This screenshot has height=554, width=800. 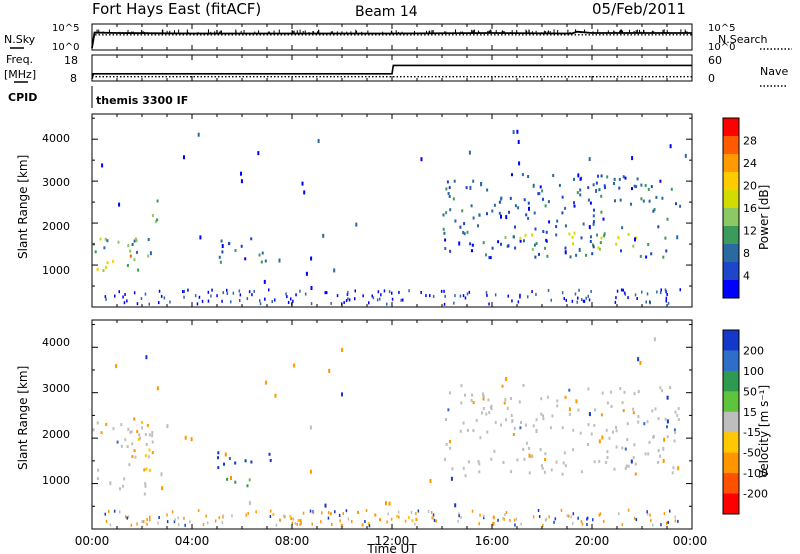 What do you see at coordinates (176, 9) in the screenshot?
I see `station-title: Fort Hays East (fitACF)` at bounding box center [176, 9].